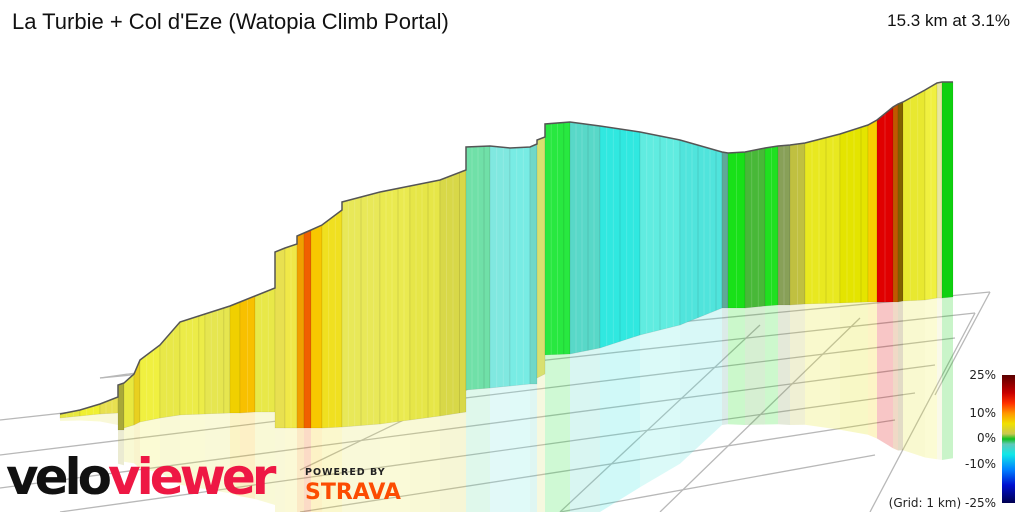  I want to click on logo-viewer: viewer, so click(192, 477).